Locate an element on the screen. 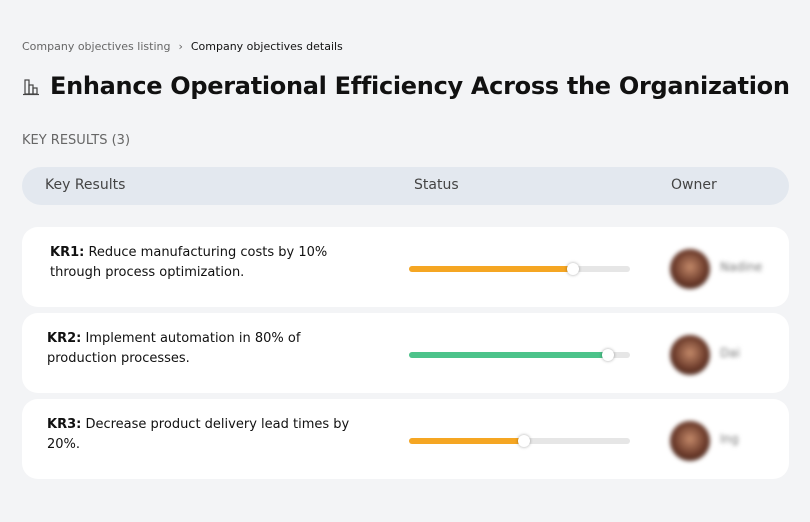 Image resolution: width=810 pixels, height=522 pixels. header-owner: Owner is located at coordinates (694, 185).